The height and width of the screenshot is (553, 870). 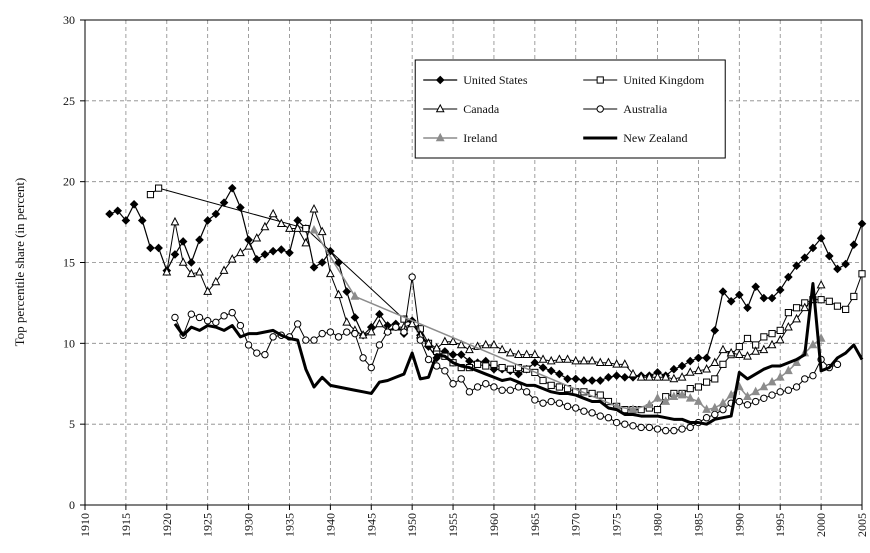 I want to click on y-axis-label: Top percentile share (in percent), so click(x=19, y=262).